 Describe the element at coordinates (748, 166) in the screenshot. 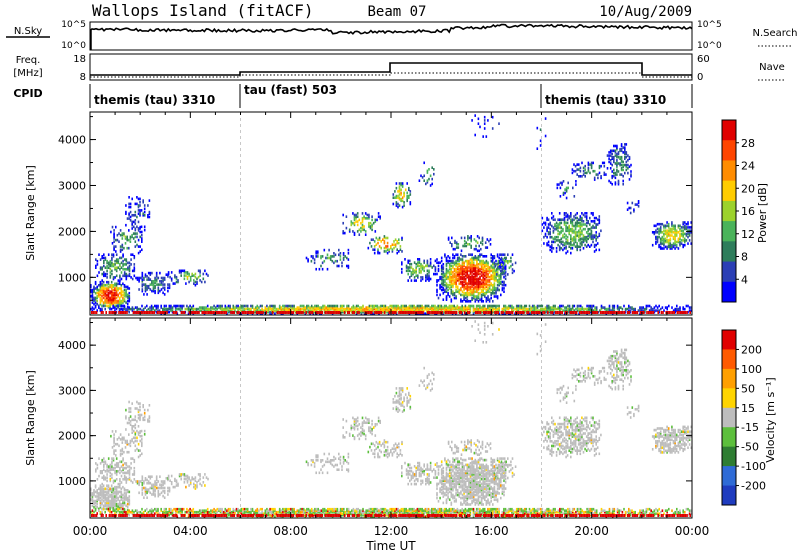

I see `colorbar-tick-label: 24` at that location.